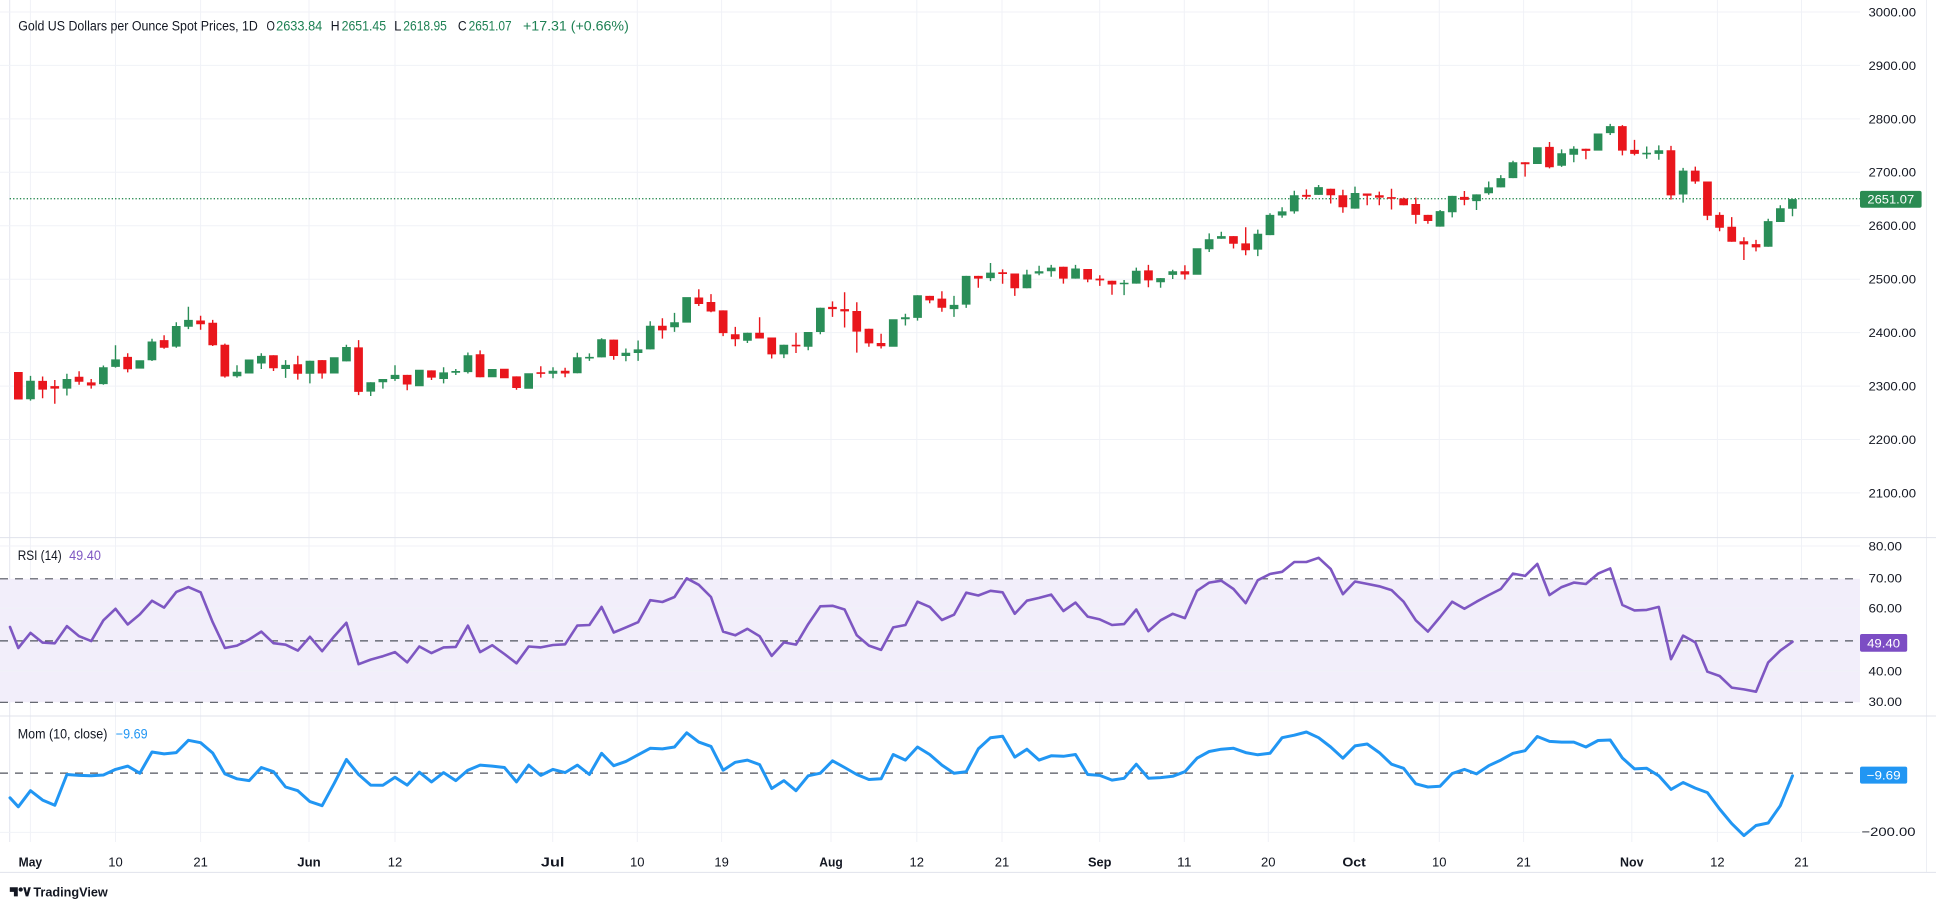 Image resolution: width=1936 pixels, height=910 pixels. What do you see at coordinates (70, 892) in the screenshot?
I see `svg-text: TradingView` at bounding box center [70, 892].